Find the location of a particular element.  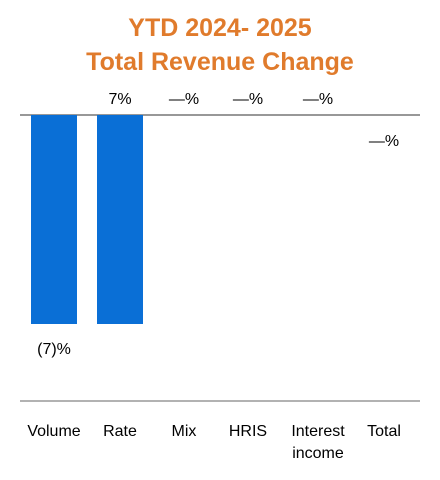

category-label: Mix is located at coordinates (184, 431).